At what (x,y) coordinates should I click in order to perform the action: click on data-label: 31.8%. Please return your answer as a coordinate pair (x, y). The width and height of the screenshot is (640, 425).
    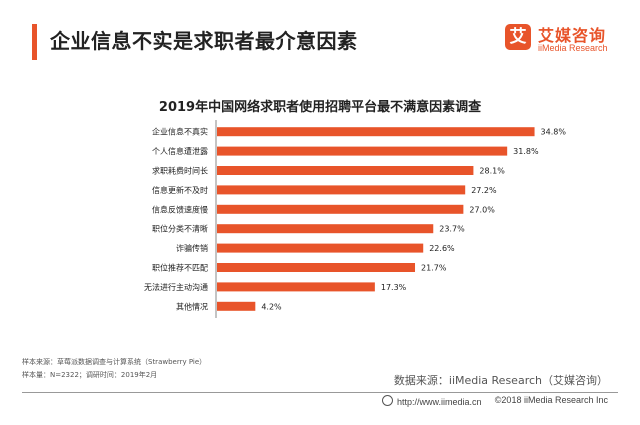
    Looking at the image, I should click on (526, 151).